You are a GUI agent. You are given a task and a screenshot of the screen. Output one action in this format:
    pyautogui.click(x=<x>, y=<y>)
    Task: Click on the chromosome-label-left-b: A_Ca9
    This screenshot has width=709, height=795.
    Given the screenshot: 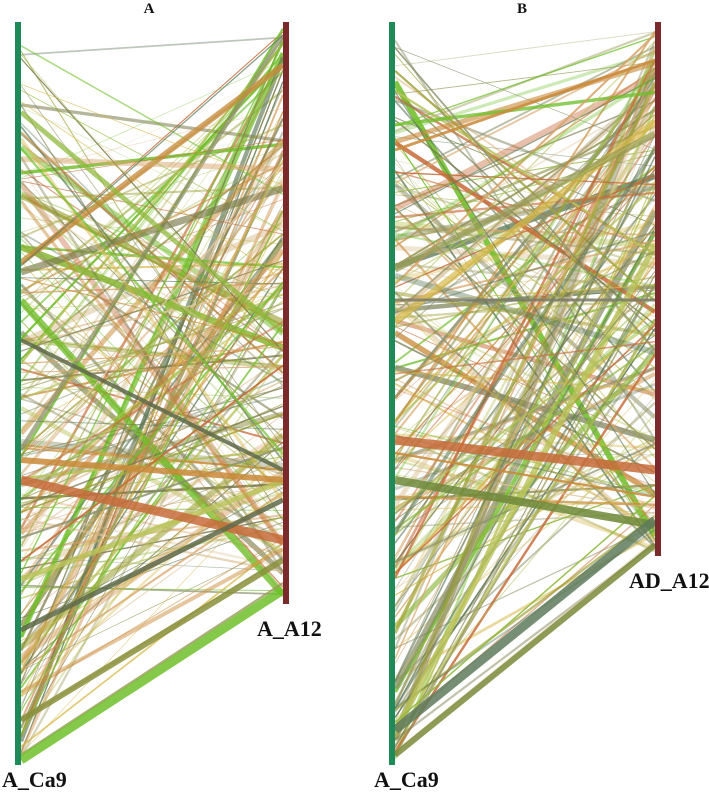 What is the action you would take?
    pyautogui.click(x=406, y=779)
    